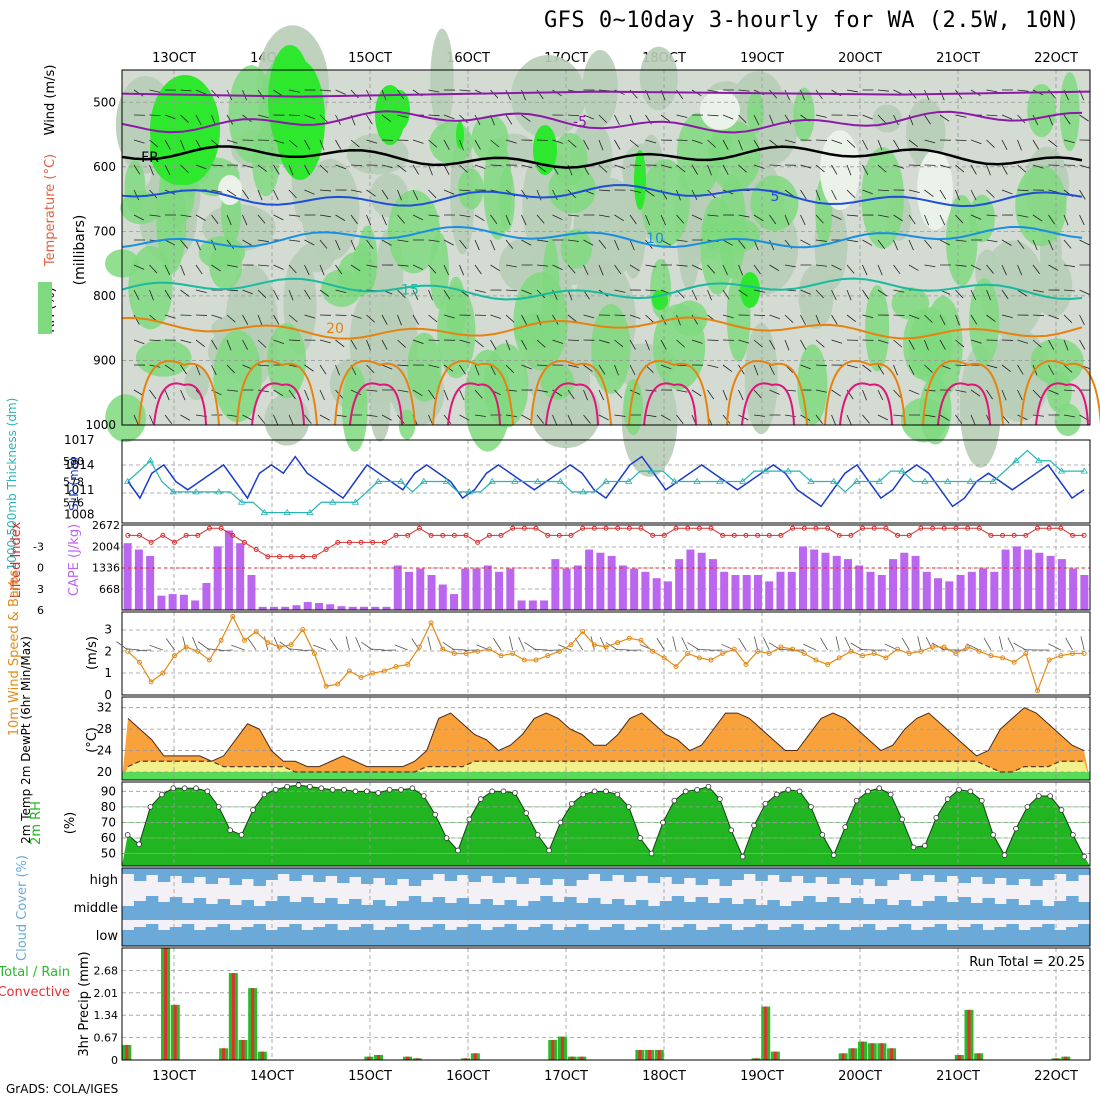 The width and height of the screenshot is (1100, 1100). I want to click on y-tick-label: 500, so click(104, 102).